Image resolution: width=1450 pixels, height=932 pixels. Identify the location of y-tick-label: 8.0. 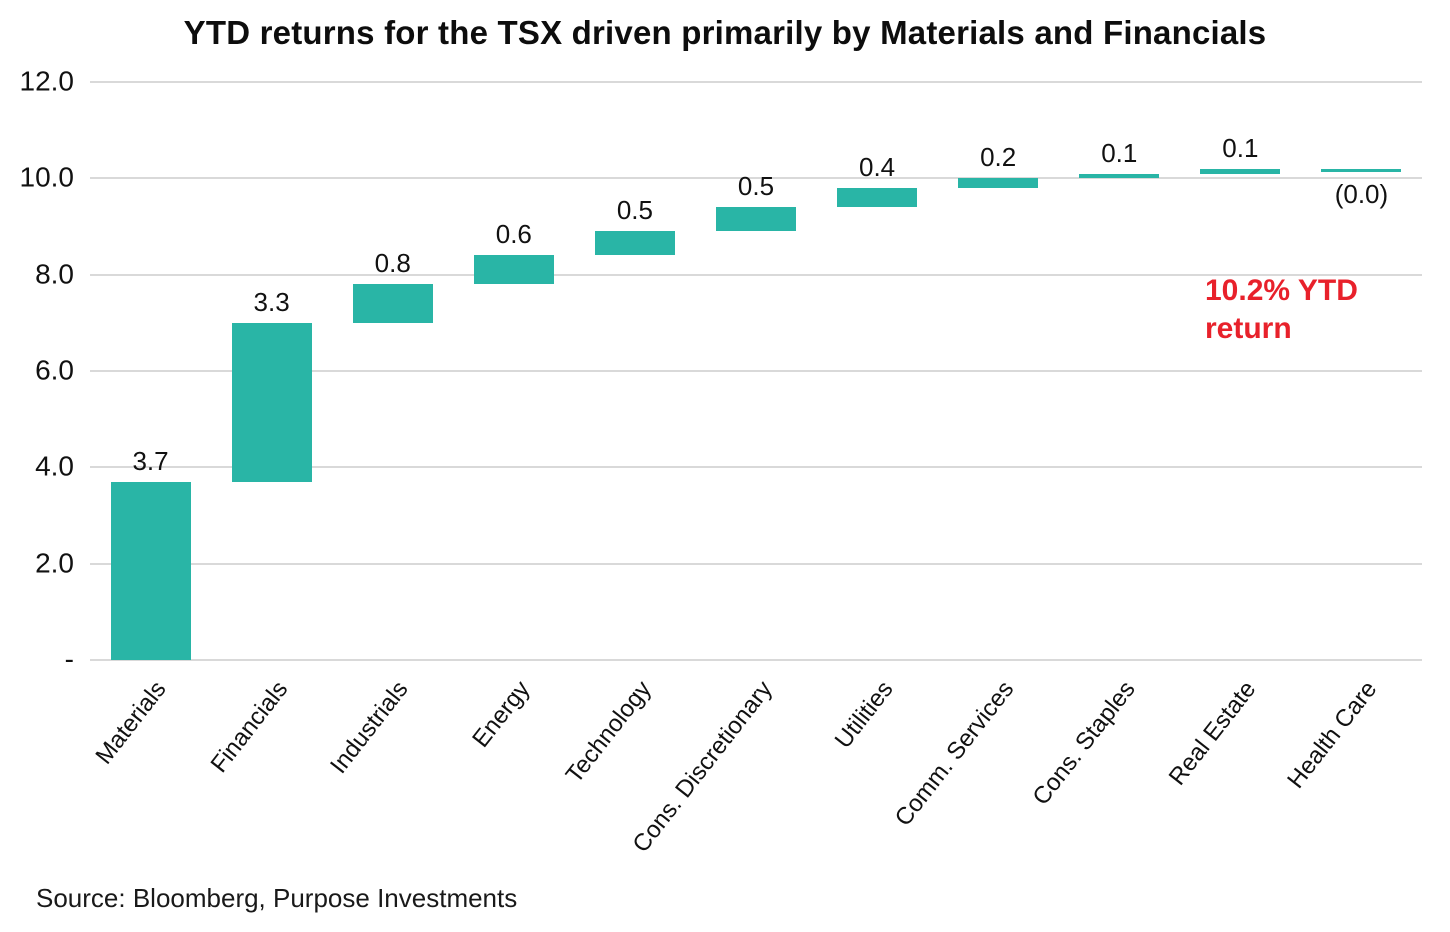
(54, 274).